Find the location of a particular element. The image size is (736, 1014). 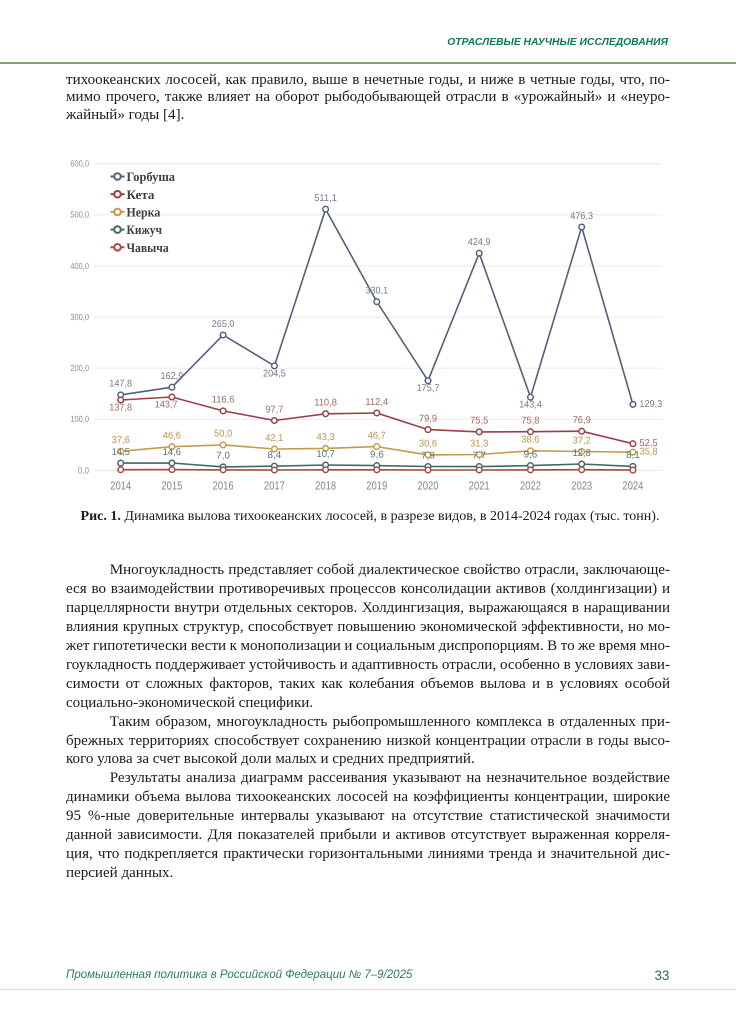

svg-text: 476,3 is located at coordinates (581, 216).